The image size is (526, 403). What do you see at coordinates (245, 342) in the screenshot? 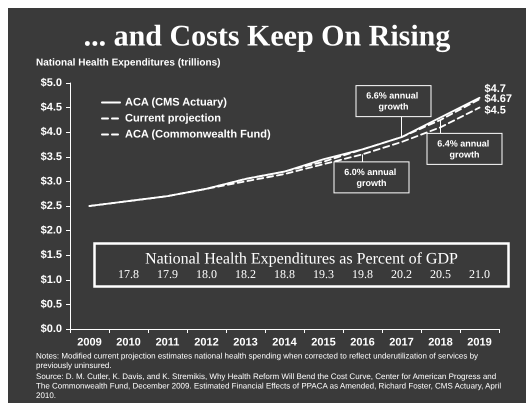
I see `x-tick-label: 2013` at bounding box center [245, 342].